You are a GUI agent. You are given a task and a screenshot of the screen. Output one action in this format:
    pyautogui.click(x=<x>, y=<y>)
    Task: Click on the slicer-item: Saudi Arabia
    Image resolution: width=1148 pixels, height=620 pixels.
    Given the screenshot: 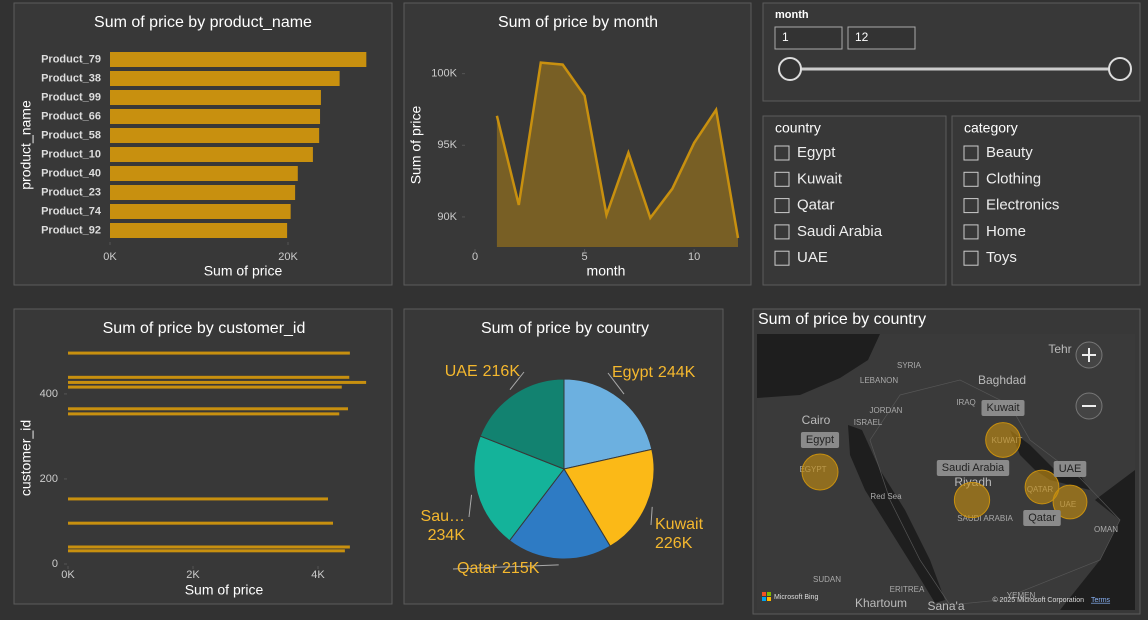 What is the action you would take?
    pyautogui.click(x=840, y=231)
    